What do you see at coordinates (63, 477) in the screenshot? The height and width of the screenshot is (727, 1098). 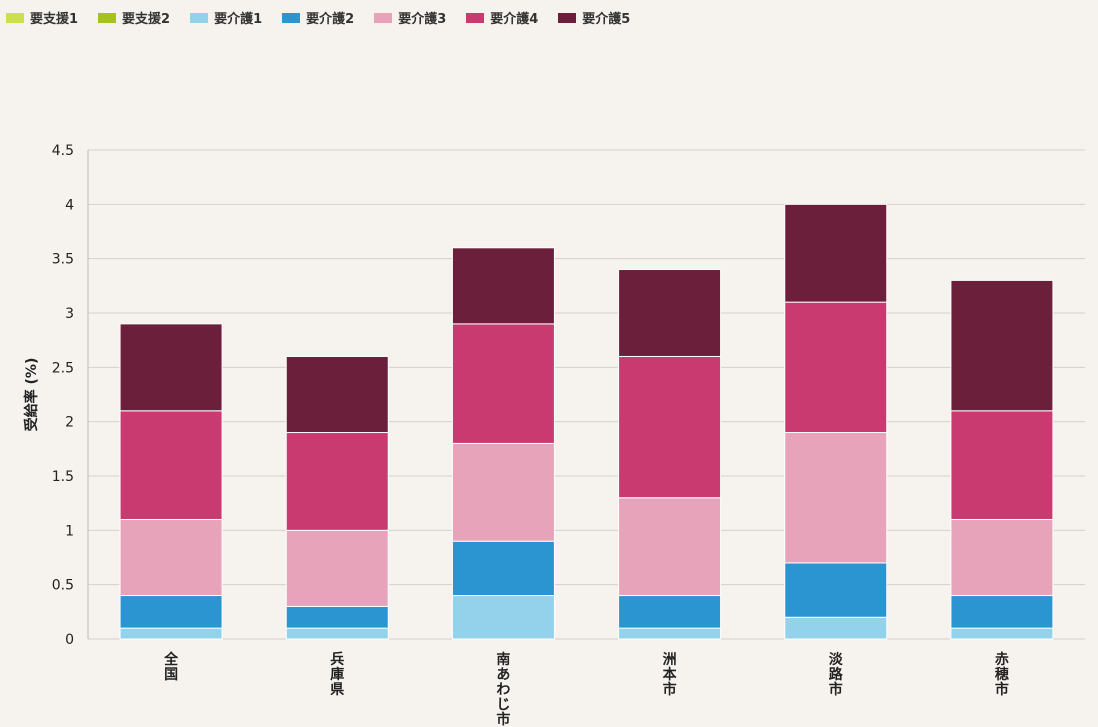 I see `y-tick-label: 1.5` at bounding box center [63, 477].